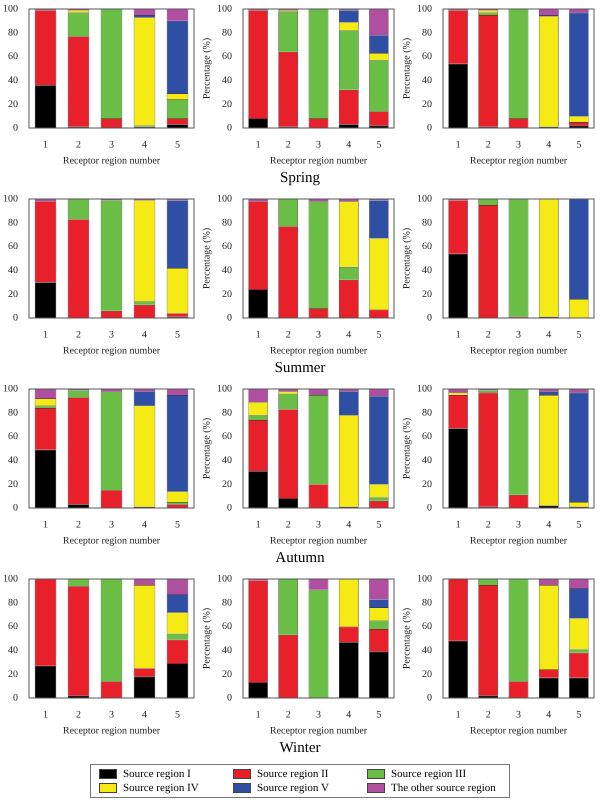 The image size is (600, 809). I want to click on legend-label: The other source region, so click(443, 788).